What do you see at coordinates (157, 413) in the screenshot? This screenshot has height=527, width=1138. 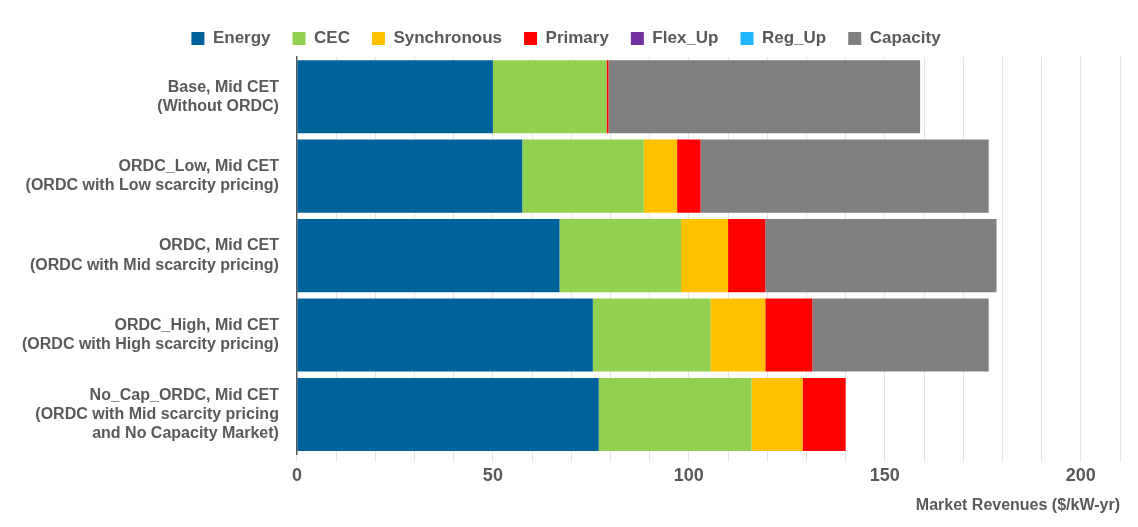 I see `y-tick-label: No_Cap_ORDC, Mid CET (ORDC with Mid scarcity pricing and No Capacity Market)` at bounding box center [157, 413].